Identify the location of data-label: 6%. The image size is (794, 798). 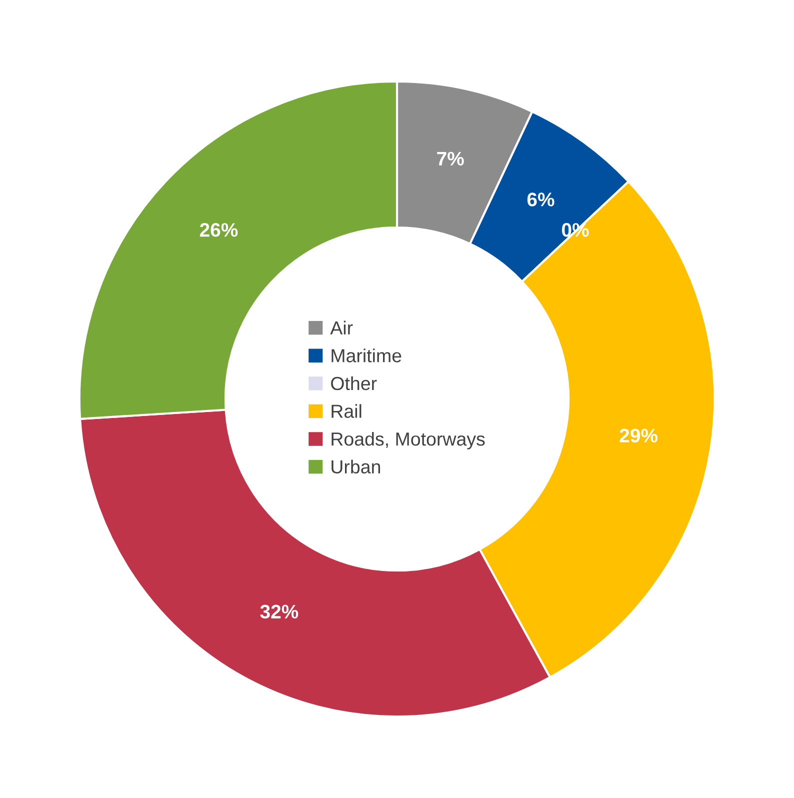
(540, 199).